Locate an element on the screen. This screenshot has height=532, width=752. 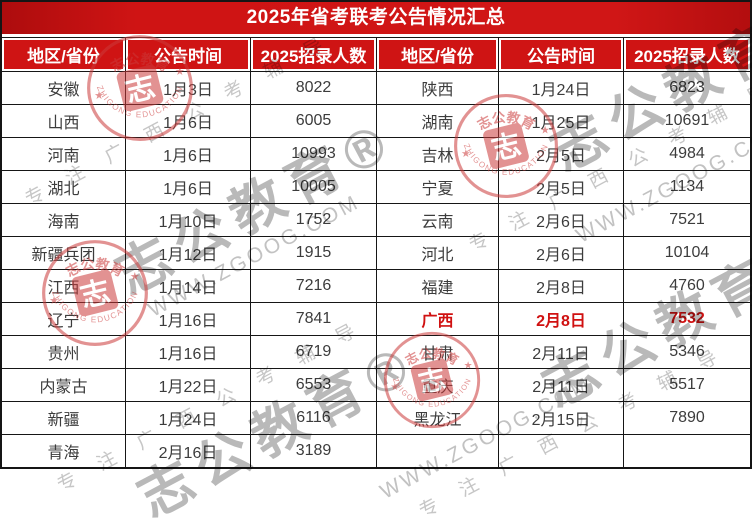
region-cell: 湖南 is located at coordinates (437, 120).